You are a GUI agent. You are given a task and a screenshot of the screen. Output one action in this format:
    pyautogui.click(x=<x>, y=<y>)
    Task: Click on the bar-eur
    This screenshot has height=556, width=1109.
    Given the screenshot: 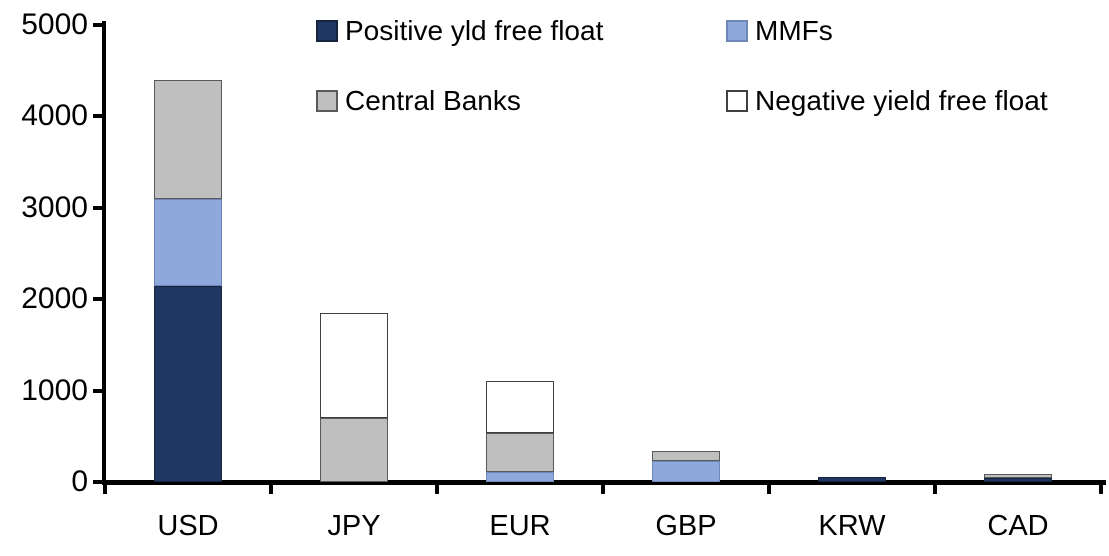 What is the action you would take?
    pyautogui.click(x=520, y=431)
    